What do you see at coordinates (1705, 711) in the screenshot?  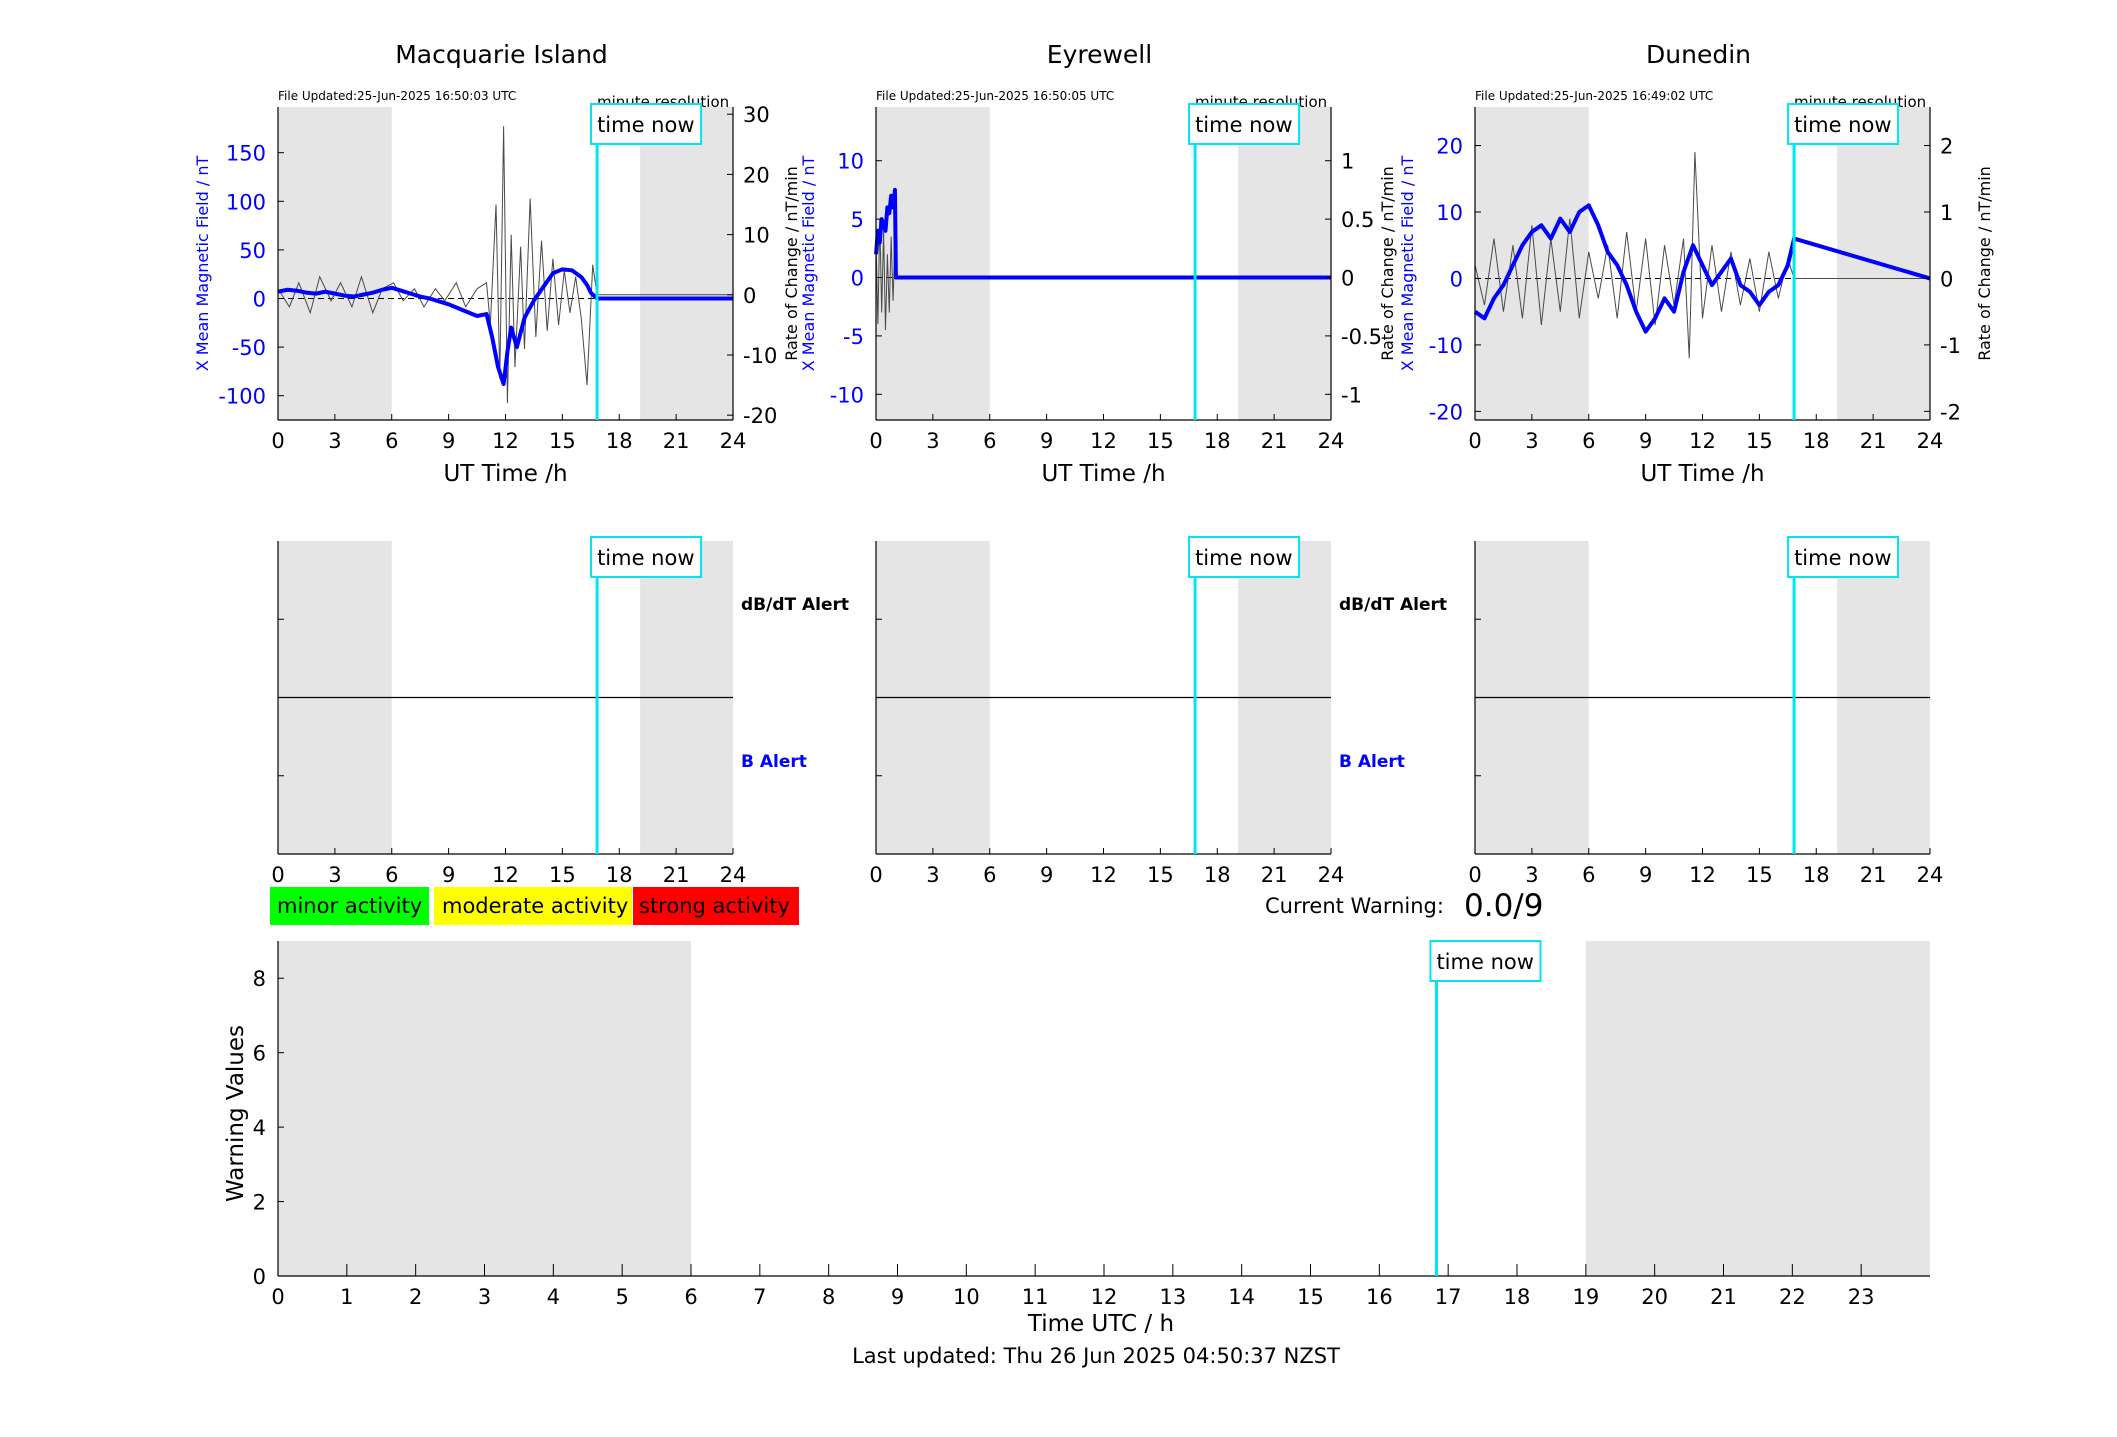 I see `panel-5: 0 3 6 9 12 15 18 21 24 time now` at bounding box center [1705, 711].